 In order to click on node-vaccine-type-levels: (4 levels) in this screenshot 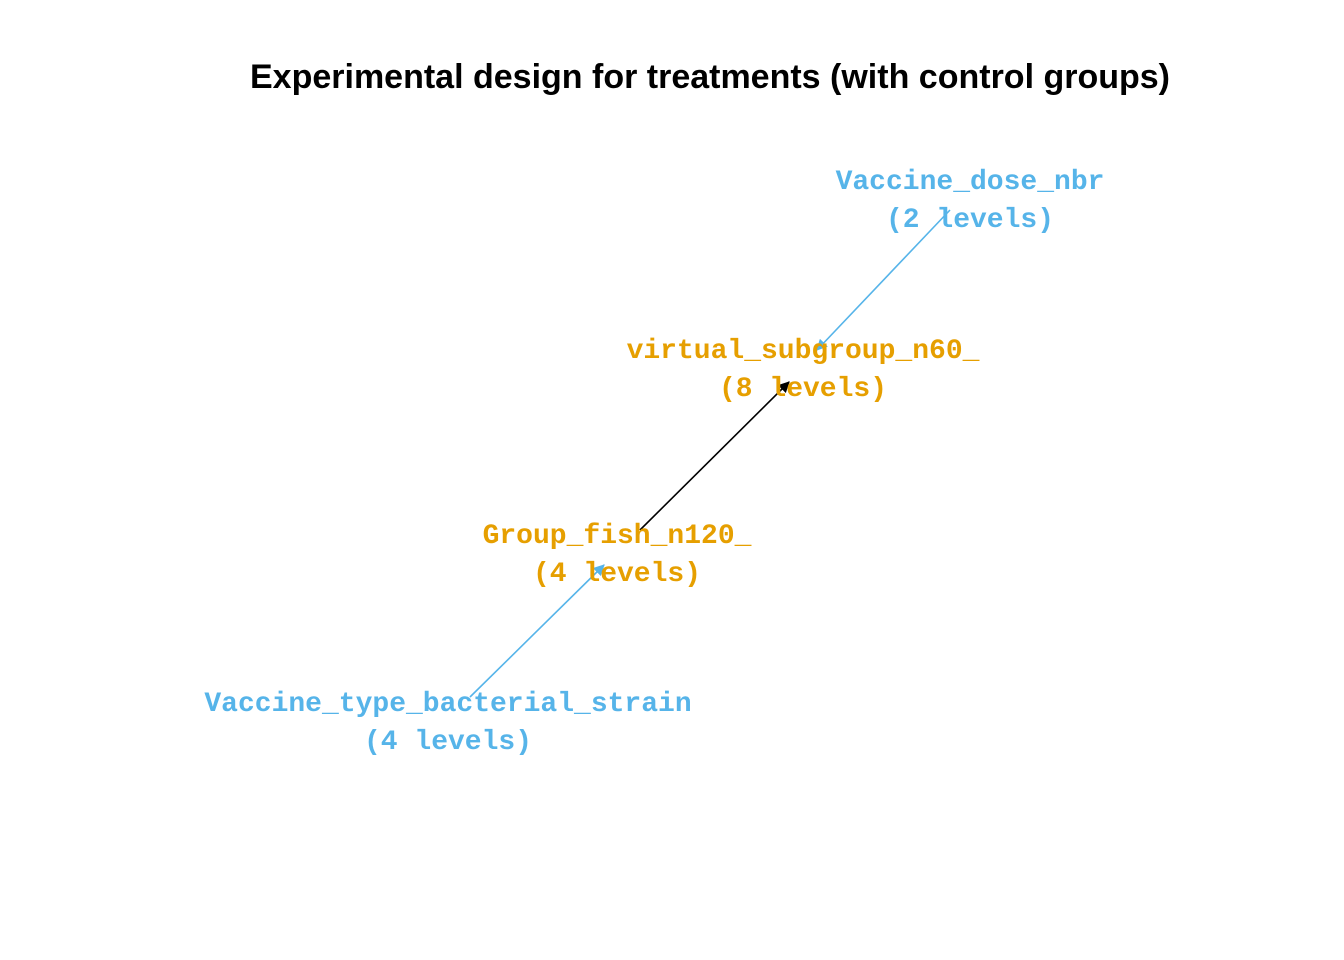, I will do `click(448, 742)`.